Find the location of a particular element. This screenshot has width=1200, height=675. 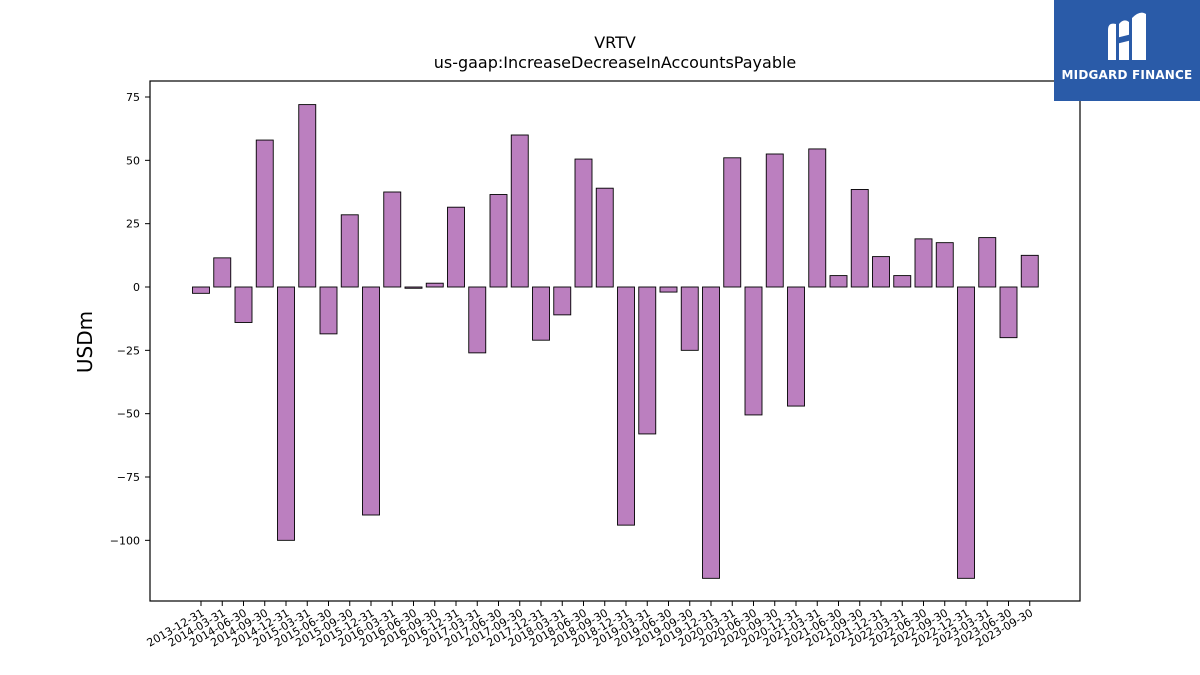

logo-mark-icon is located at coordinates (1127, 36).